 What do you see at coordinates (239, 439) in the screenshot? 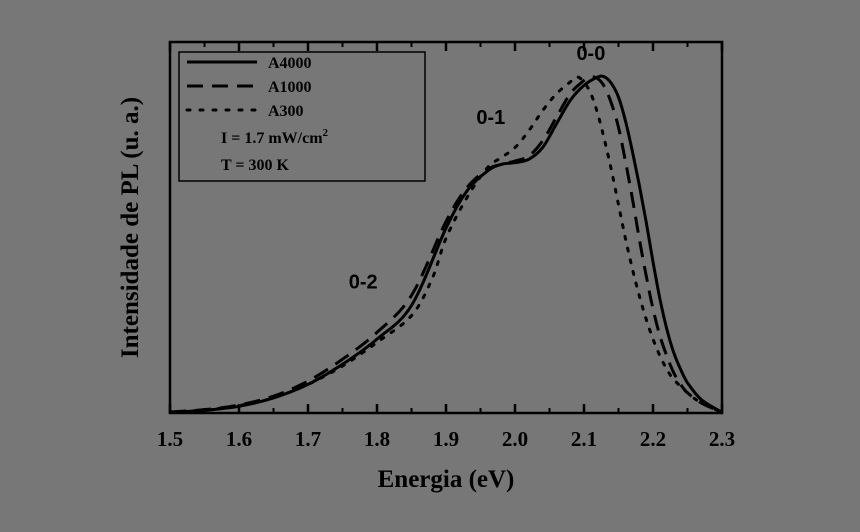
I see `x-tick-label: 1.6` at bounding box center [239, 439].